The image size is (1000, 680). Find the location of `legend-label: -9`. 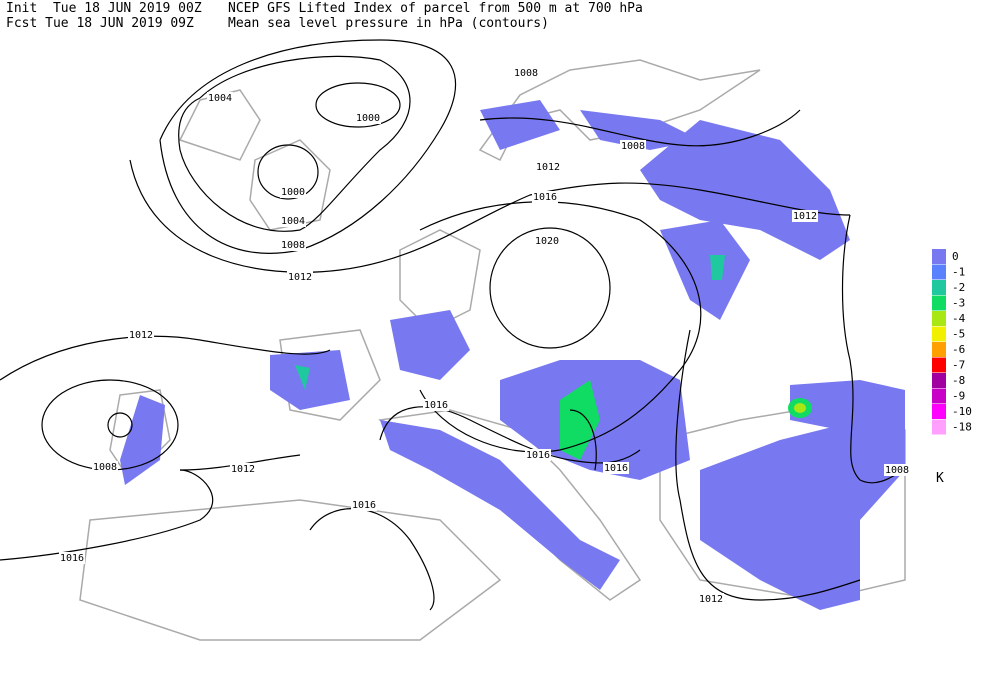

legend-label: -9 is located at coordinates (958, 396).